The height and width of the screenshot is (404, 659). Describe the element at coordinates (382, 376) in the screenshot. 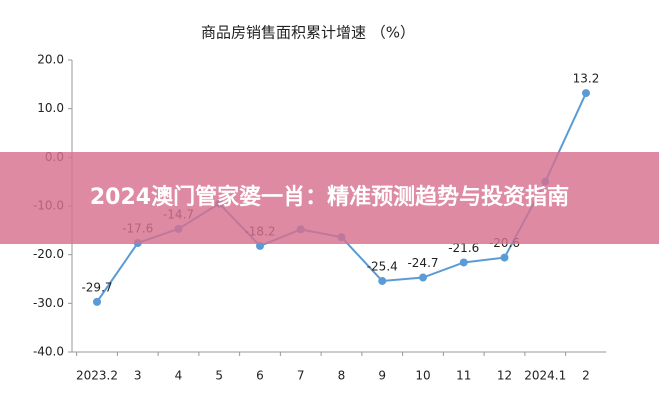

I see `x-tick-label: 9` at that location.